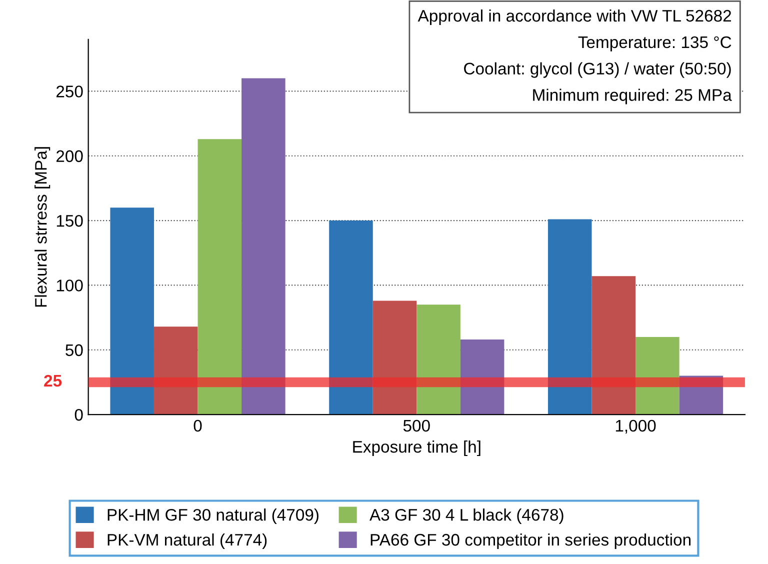 The height and width of the screenshot is (564, 768). What do you see at coordinates (636, 427) in the screenshot?
I see `x-tick-label: 1,000` at bounding box center [636, 427].